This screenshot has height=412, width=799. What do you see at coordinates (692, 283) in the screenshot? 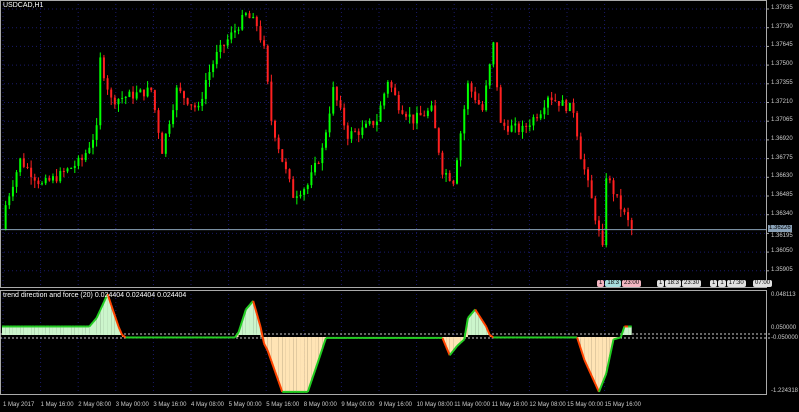
I see `event-flag: 23:30` at bounding box center [692, 283].